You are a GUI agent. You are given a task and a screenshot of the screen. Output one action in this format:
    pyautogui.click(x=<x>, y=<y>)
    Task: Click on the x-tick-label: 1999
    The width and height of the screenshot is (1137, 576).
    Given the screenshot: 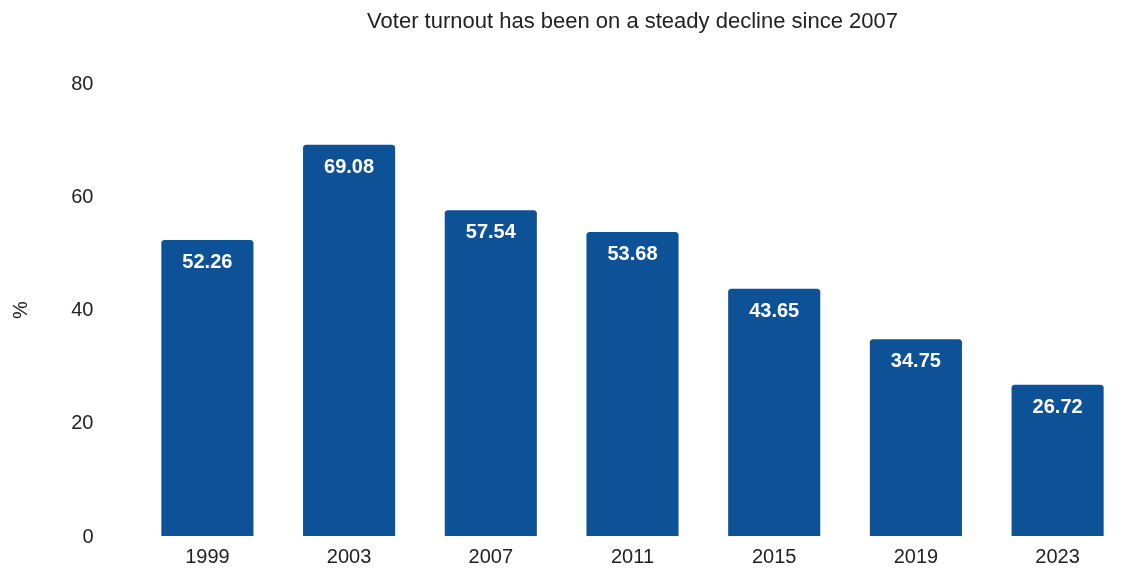 What is the action you would take?
    pyautogui.click(x=207, y=555)
    